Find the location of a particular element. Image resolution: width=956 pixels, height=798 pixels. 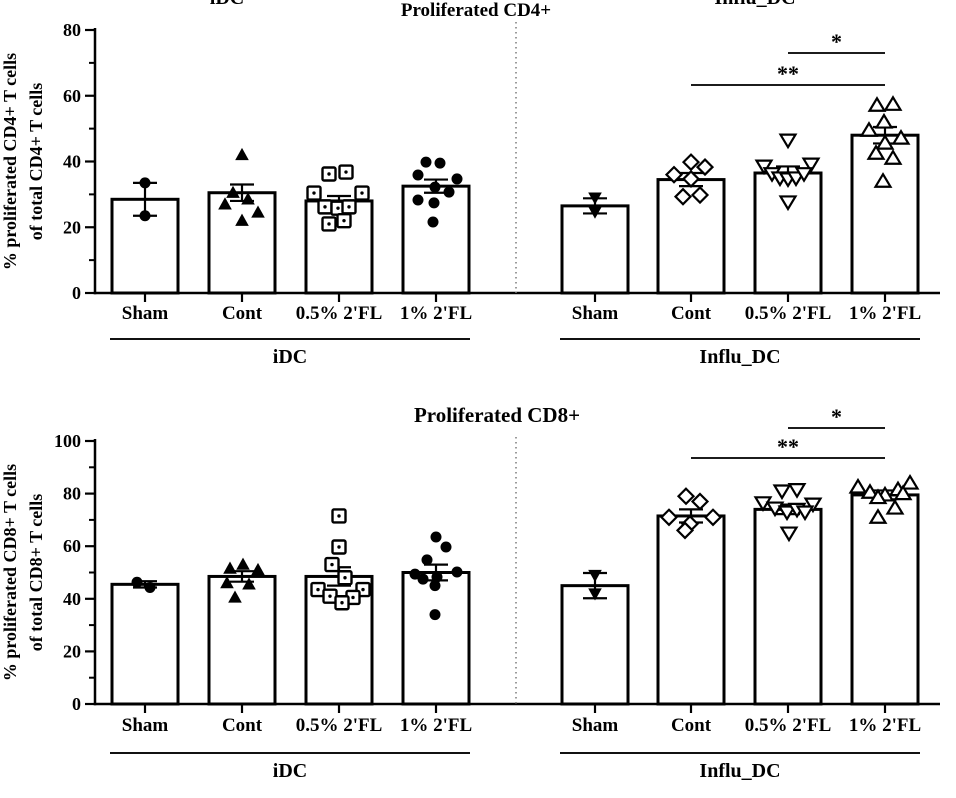

group-label: Influ_DC is located at coordinates (739, 357).